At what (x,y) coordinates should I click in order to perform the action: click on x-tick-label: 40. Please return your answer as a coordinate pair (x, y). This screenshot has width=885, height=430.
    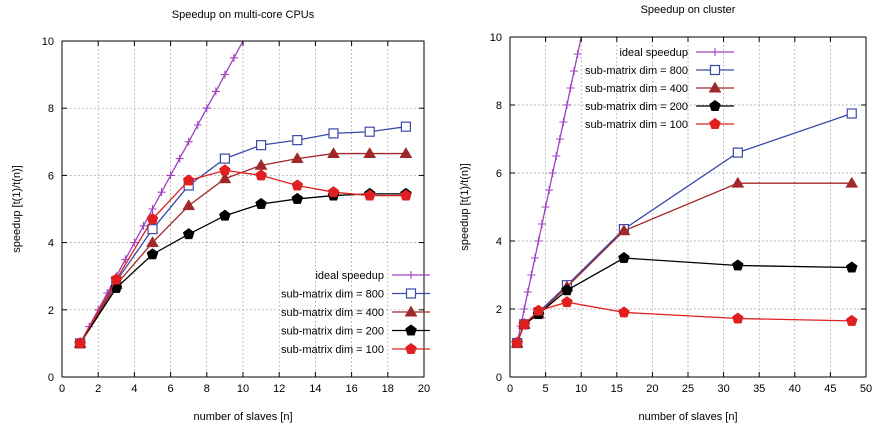
    Looking at the image, I should click on (795, 389).